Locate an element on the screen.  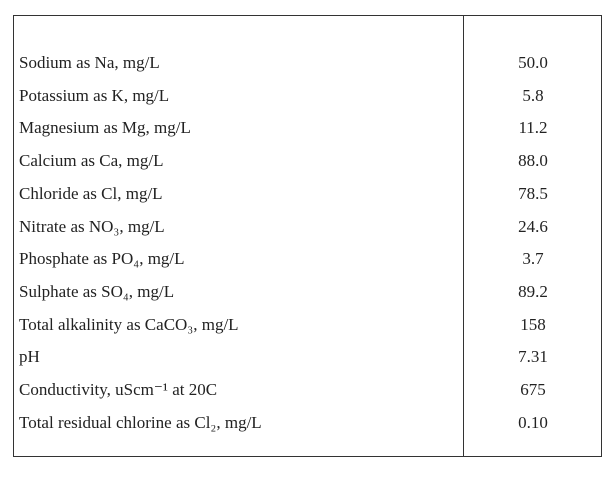
table-row: Sodium as Na, mg/L 50.0 is located at coordinates (307, 63).